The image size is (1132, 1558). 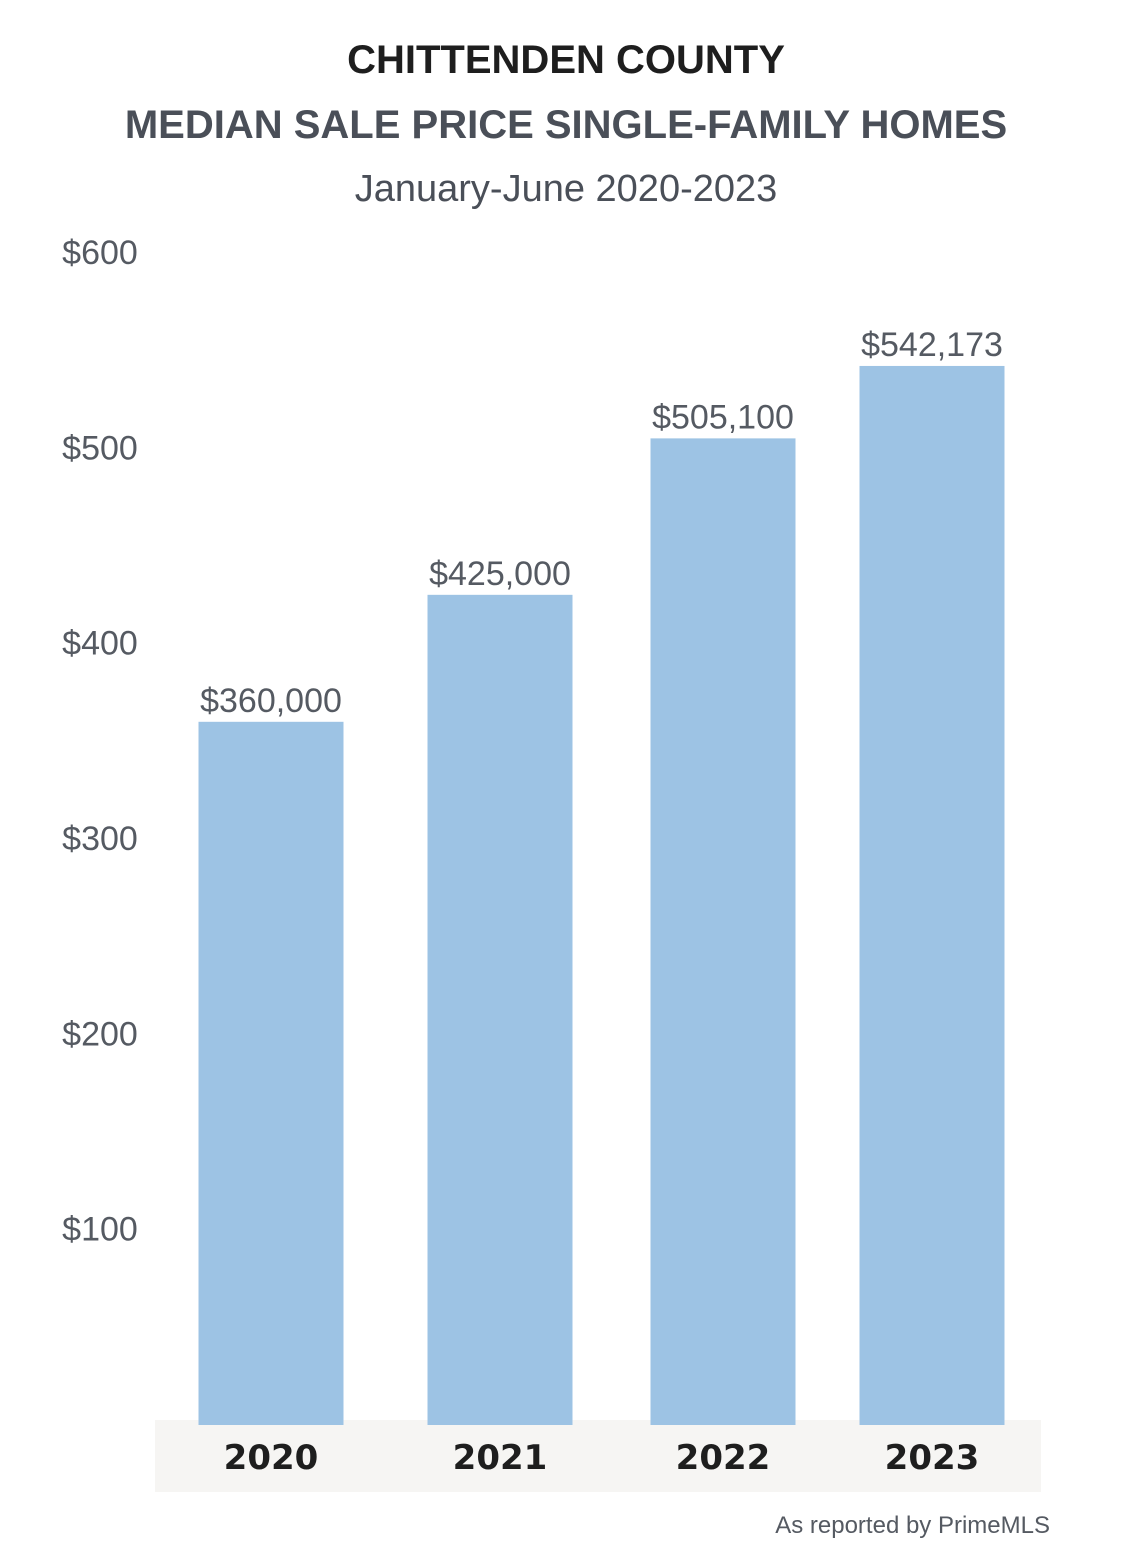 I want to click on bar-2021, so click(x=500, y=1009).